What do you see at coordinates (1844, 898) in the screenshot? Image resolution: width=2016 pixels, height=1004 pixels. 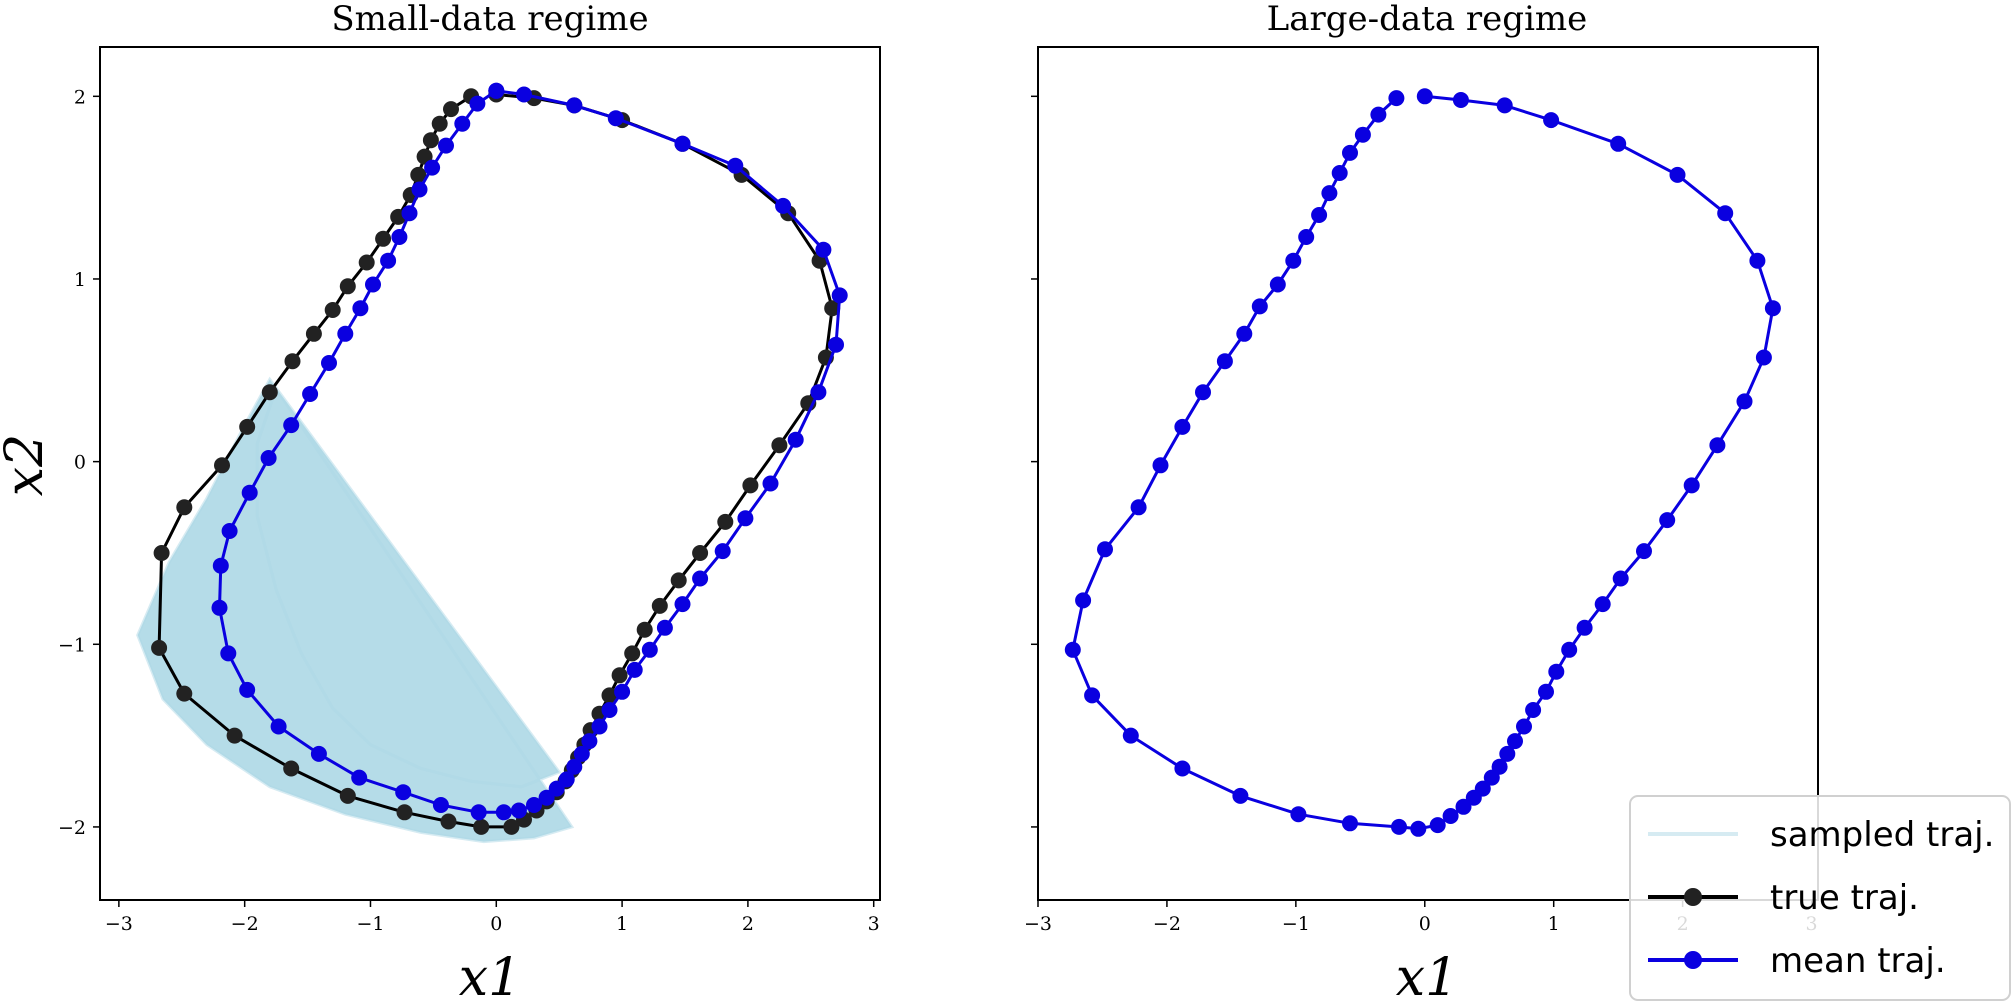 I see `legend-label-true: true traj.` at bounding box center [1844, 898].